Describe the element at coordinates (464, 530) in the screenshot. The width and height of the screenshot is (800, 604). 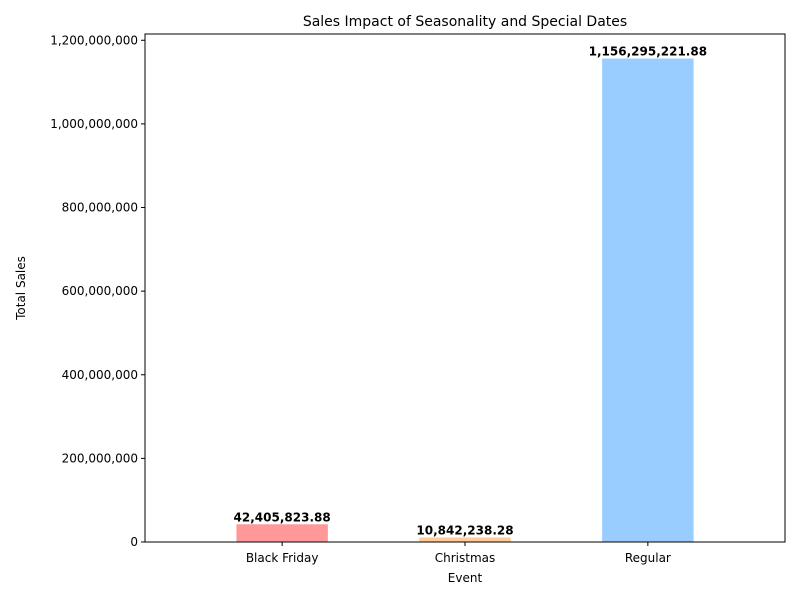
I see `bar-value-label: 10,842,238.28` at that location.